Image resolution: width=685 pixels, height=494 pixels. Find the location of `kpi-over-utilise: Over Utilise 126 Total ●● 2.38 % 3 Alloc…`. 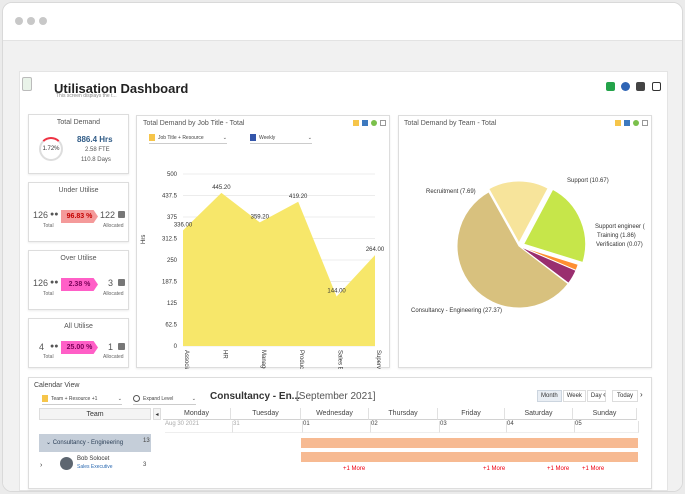

kpi-over-utilise: Over Utilise 126 Total ●● 2.38 % 3 Alloc… is located at coordinates (78, 280).